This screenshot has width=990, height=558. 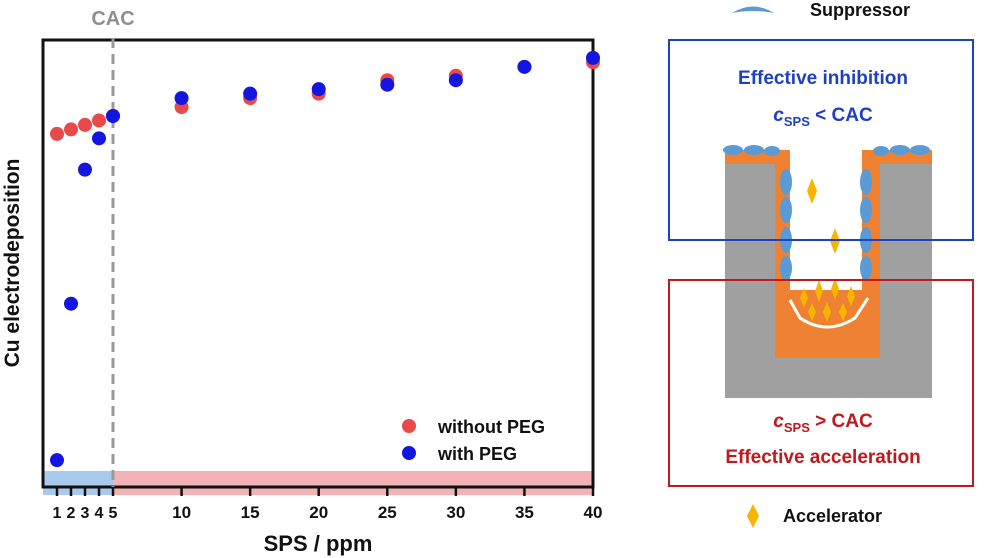 What do you see at coordinates (822, 457) in the screenshot?
I see `acceleration-title: Effective acceleration` at bounding box center [822, 457].